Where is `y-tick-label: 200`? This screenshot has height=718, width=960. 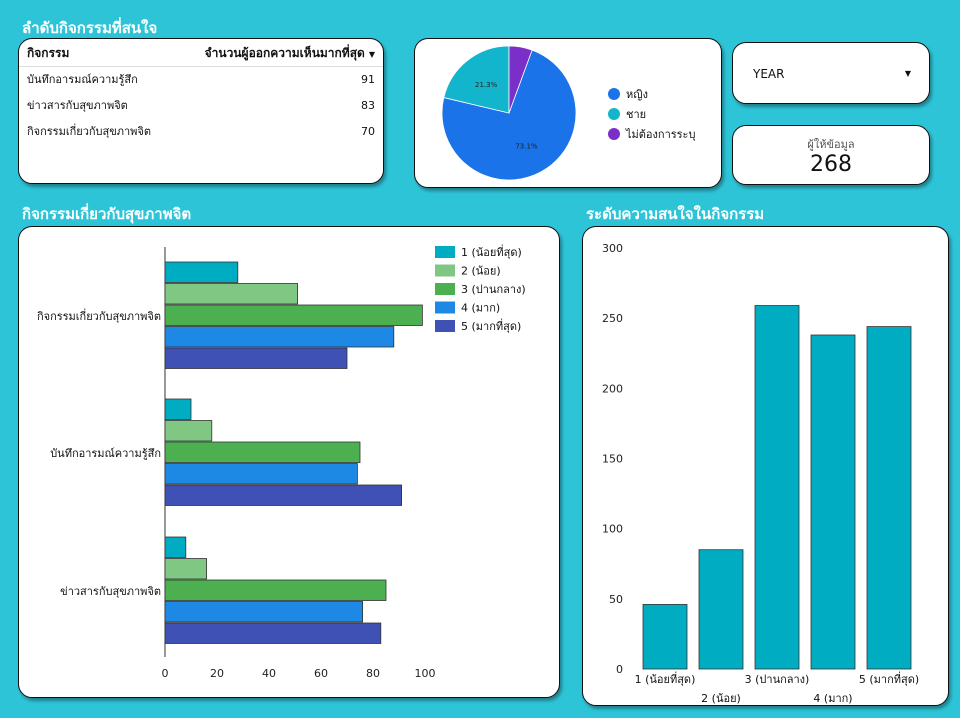
y-tick-label: 200 is located at coordinates (612, 388).